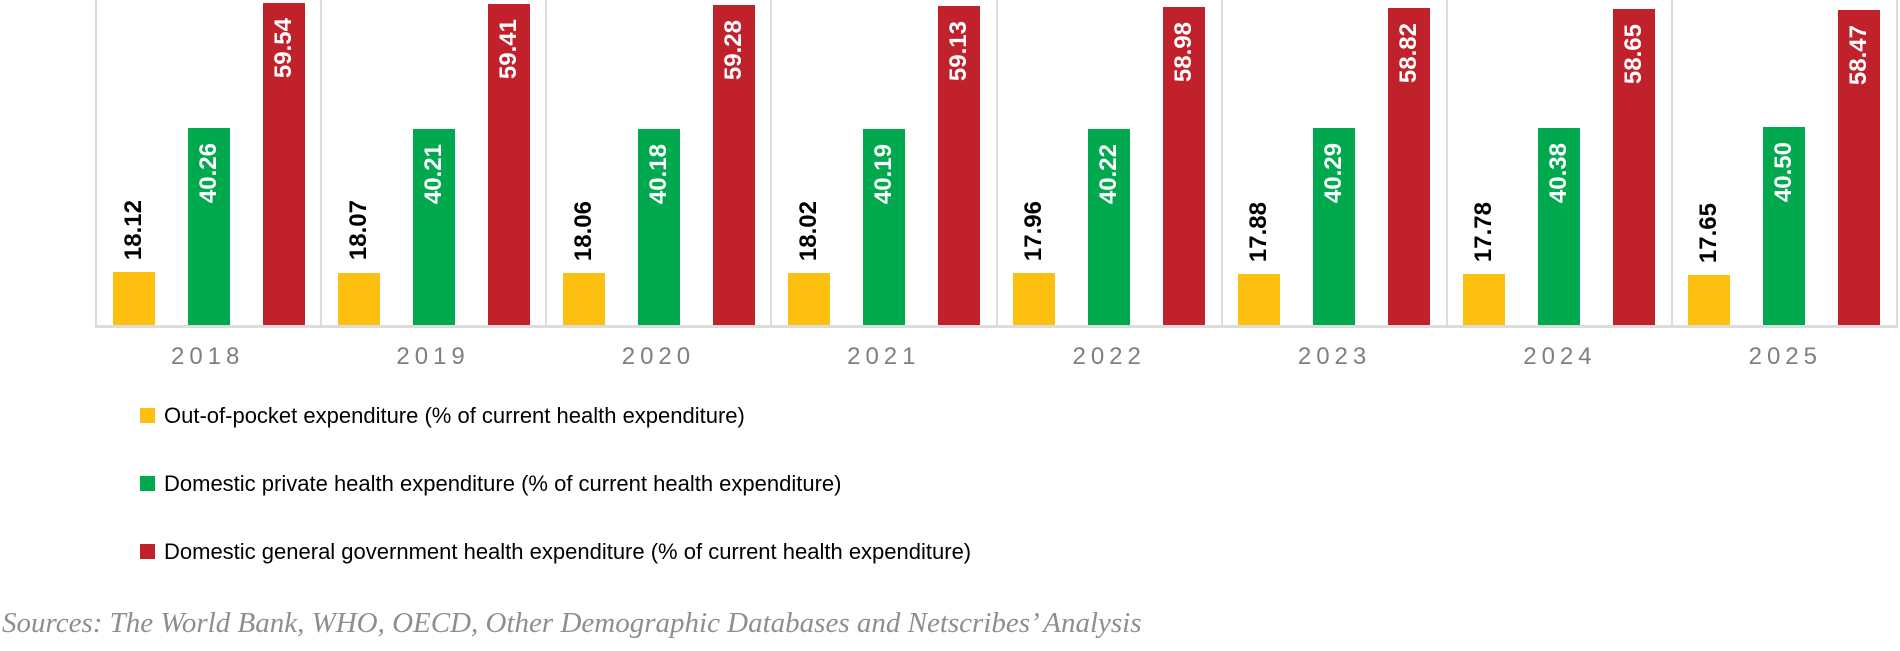 This screenshot has width=1900, height=651. Describe the element at coordinates (808, 230) in the screenshot. I see `bar-value-label: 18.02` at that location.